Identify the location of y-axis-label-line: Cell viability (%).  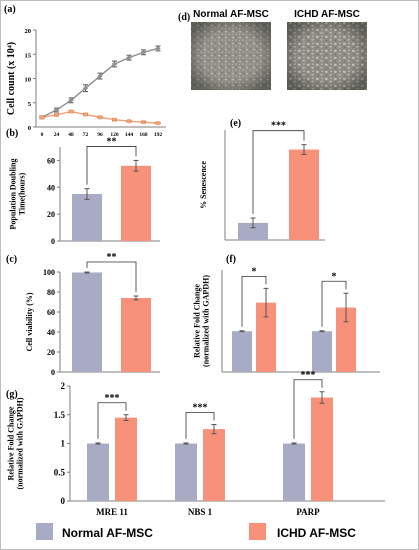
(29, 321).